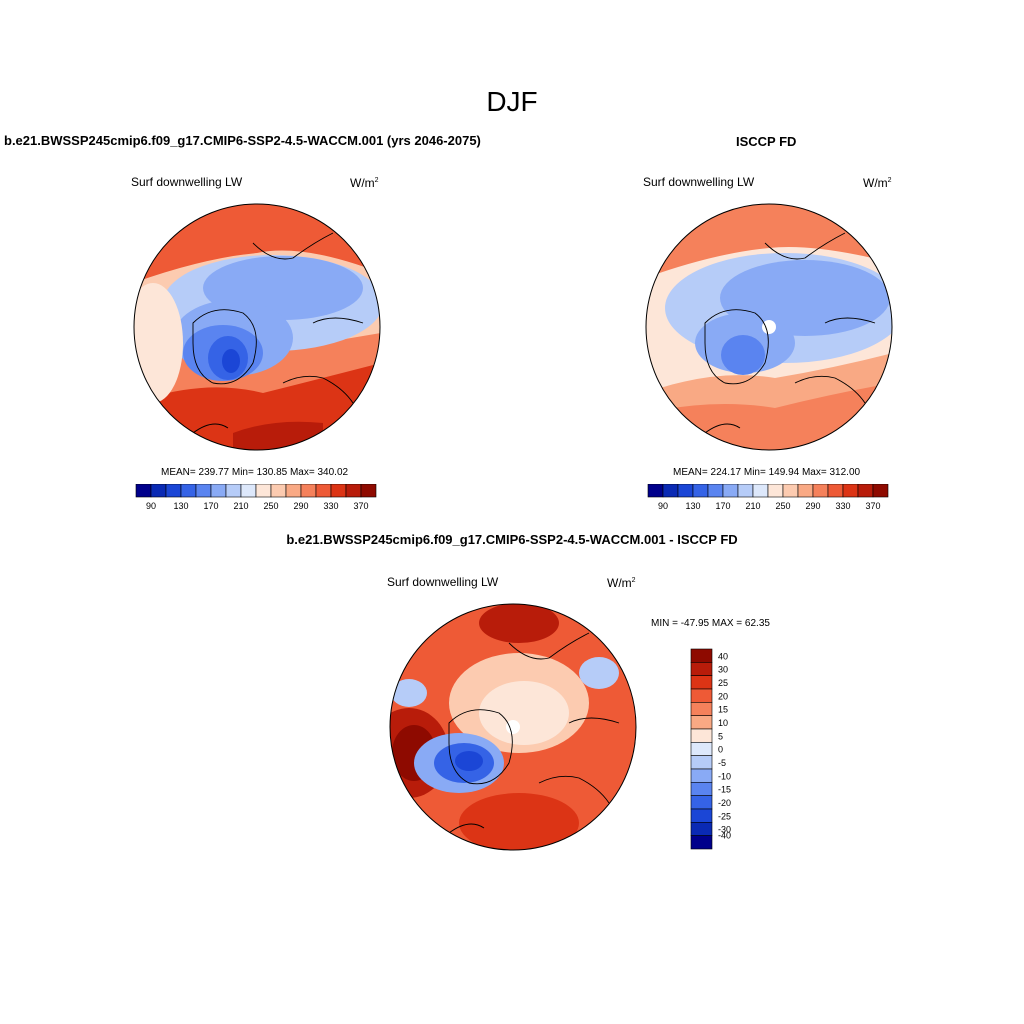  What do you see at coordinates (723, 670) in the screenshot?
I see `colorbar-tick-label: 30` at bounding box center [723, 670].